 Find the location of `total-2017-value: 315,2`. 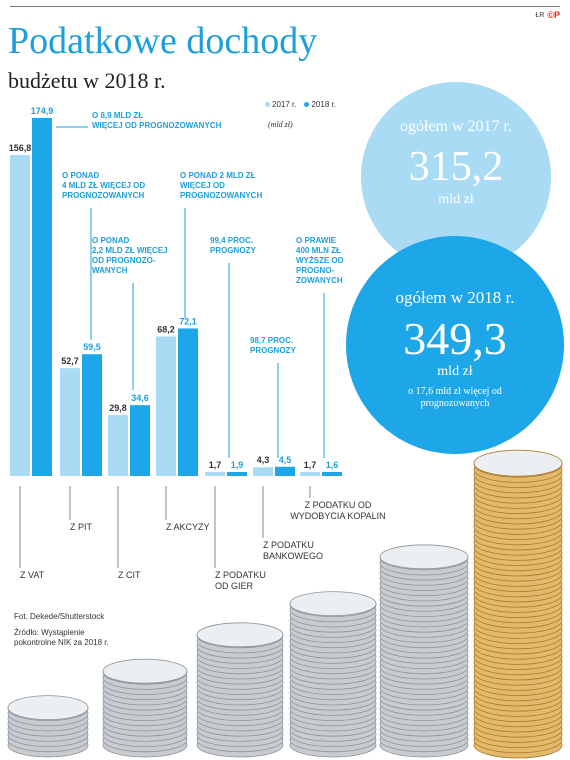

total-2017-value: 315,2 is located at coordinates (456, 167).